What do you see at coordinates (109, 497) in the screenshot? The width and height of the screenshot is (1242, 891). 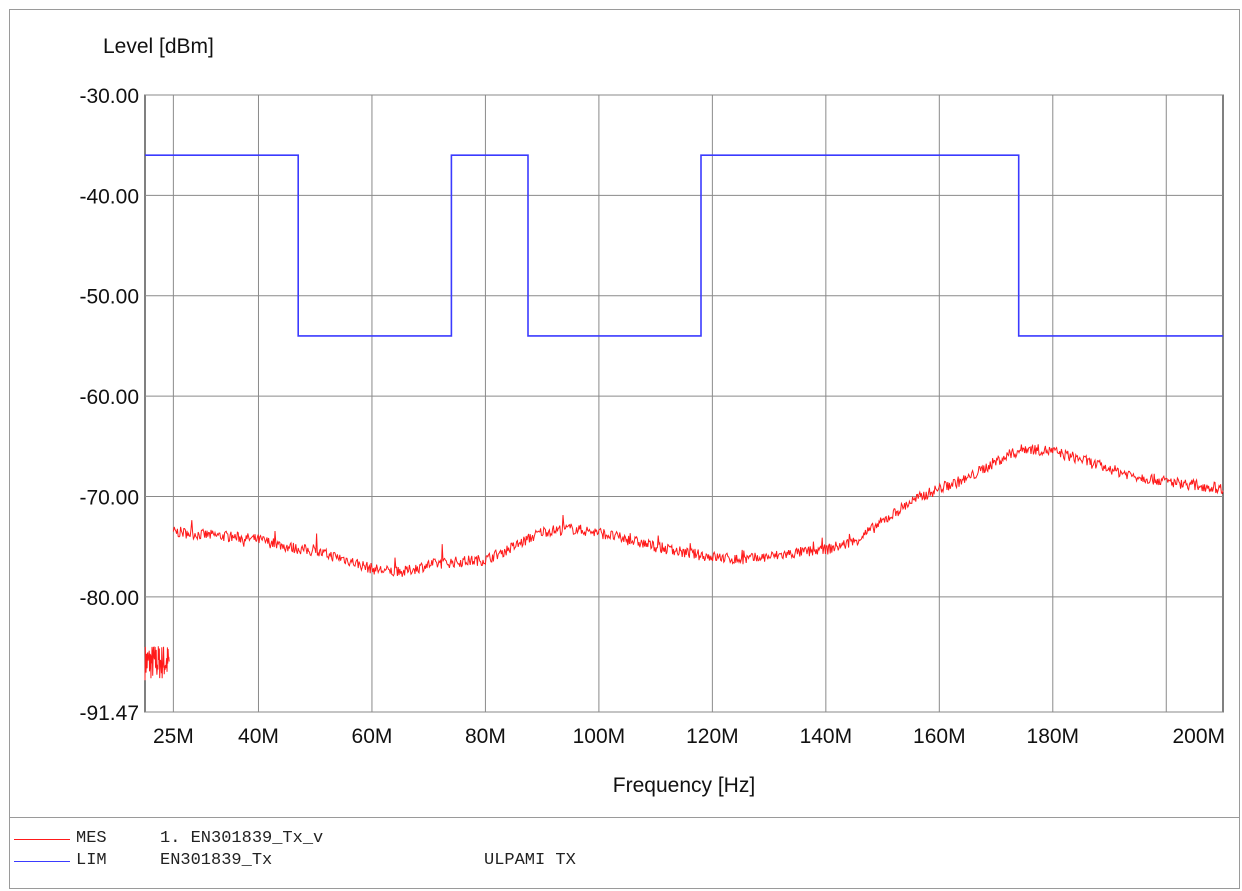 I see `y-tick-label: -70.00` at bounding box center [109, 497].